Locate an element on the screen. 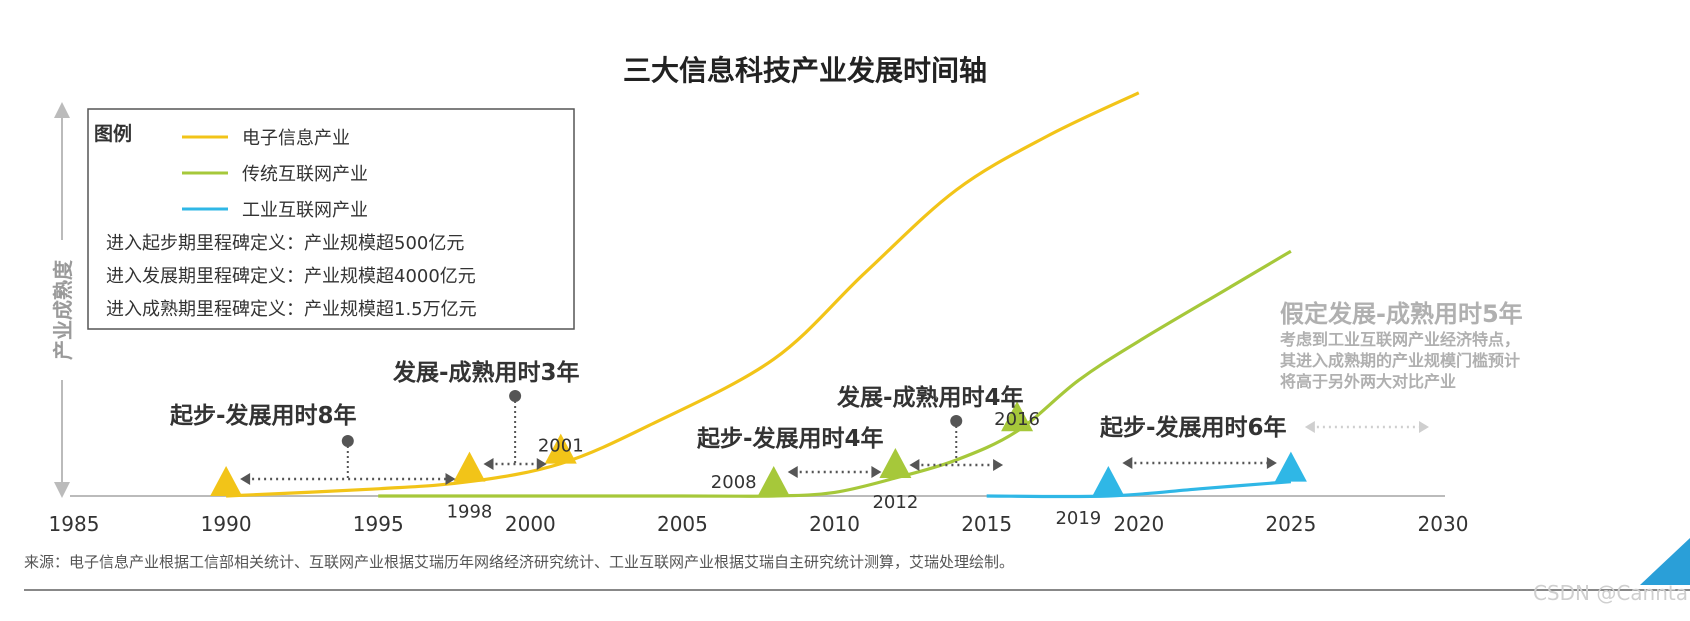 The image size is (1690, 621). x-tick-label: 1990 is located at coordinates (226, 524).